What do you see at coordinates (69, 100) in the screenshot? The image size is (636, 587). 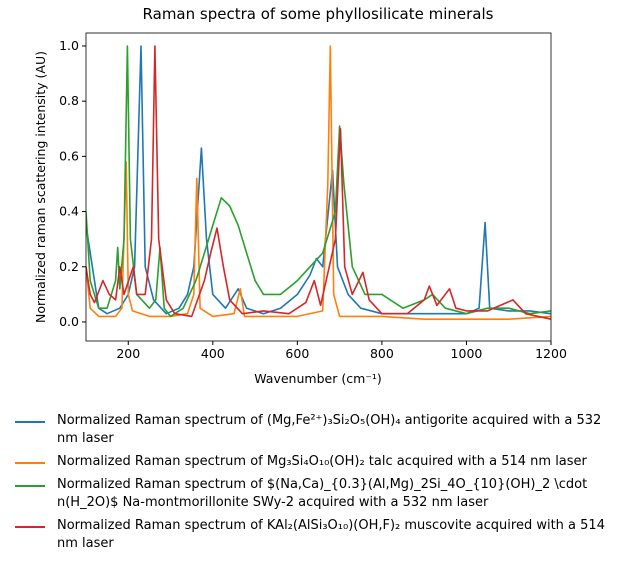 I see `y-tick-label: 0.8` at bounding box center [69, 100].